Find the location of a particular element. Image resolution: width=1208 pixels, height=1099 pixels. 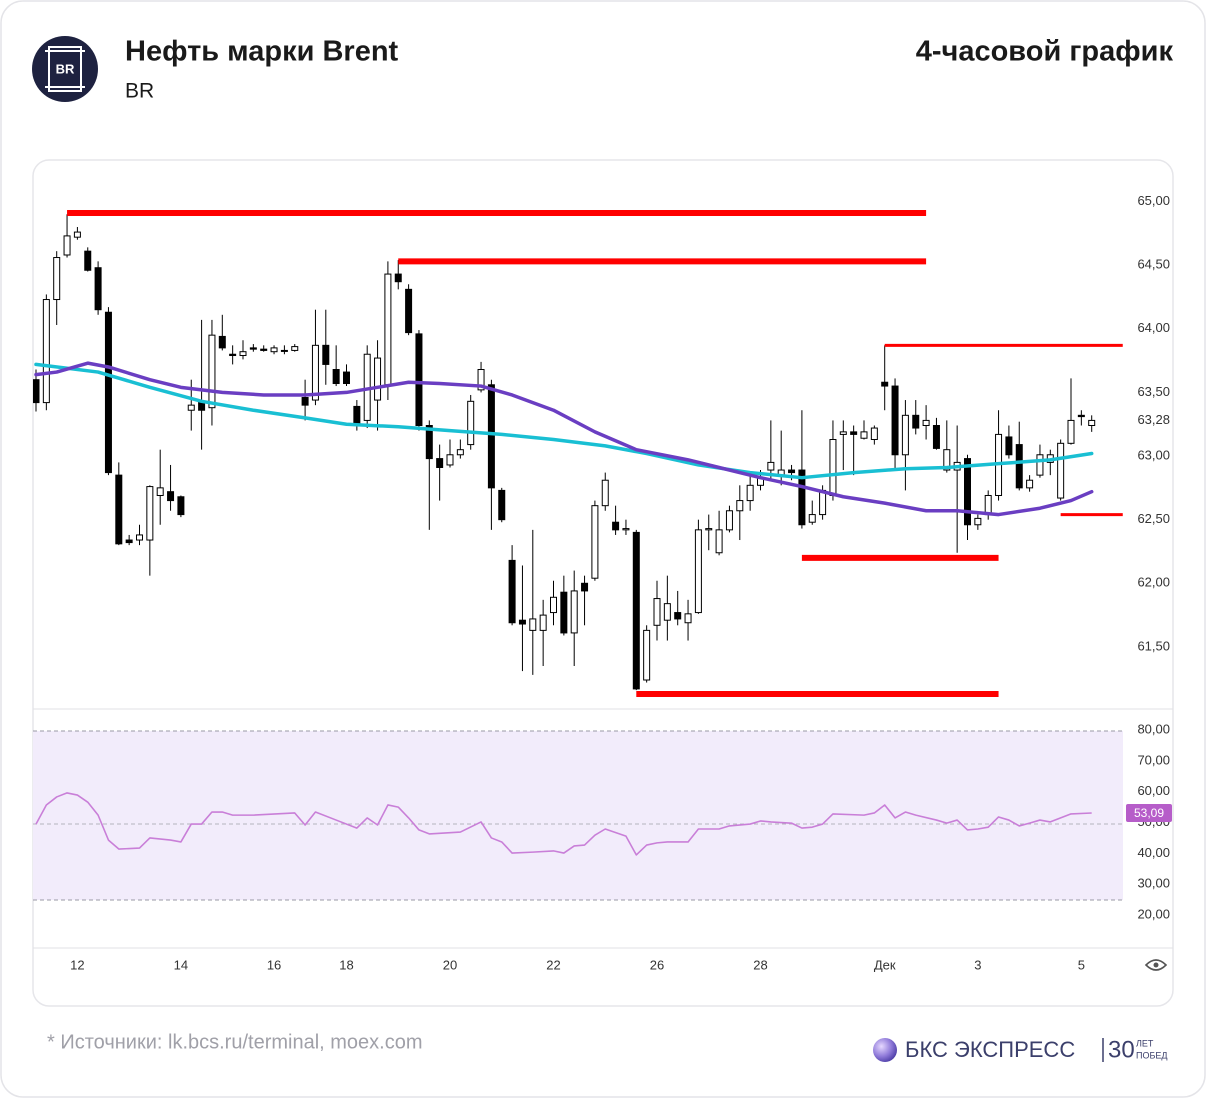

y-tick-label: 61,50 is located at coordinates (1153, 645).